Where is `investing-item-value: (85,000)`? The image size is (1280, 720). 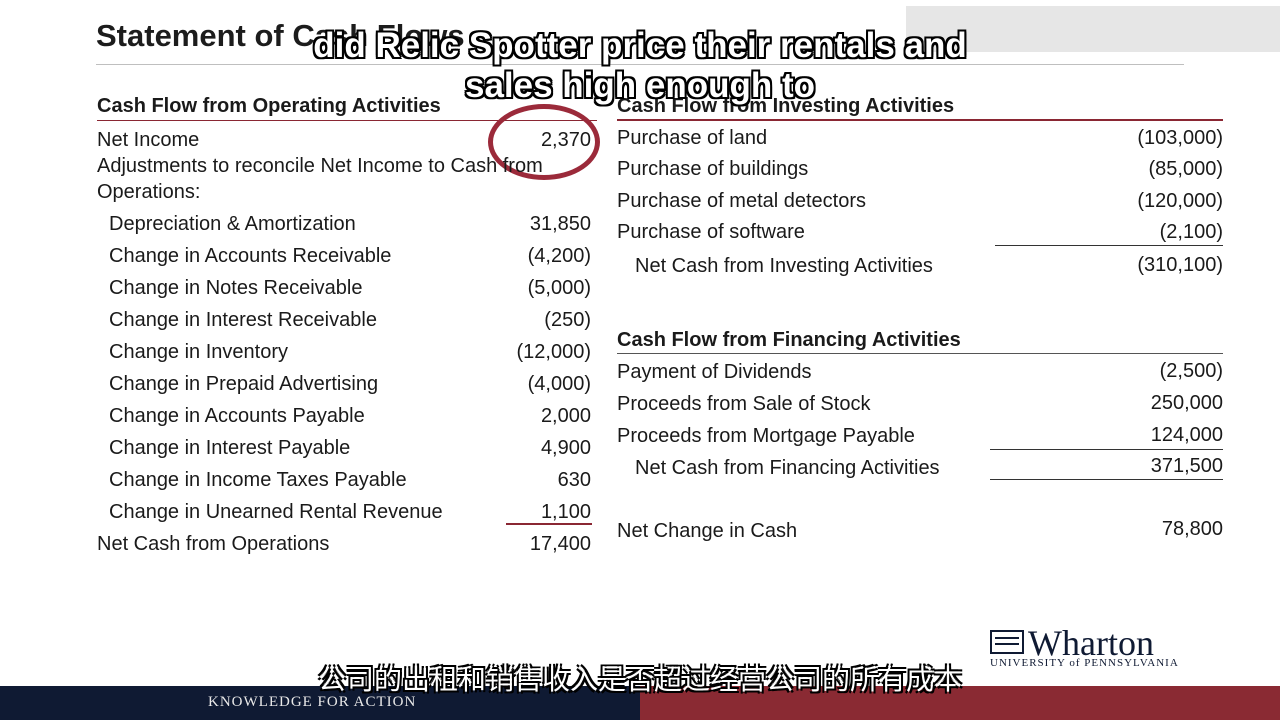 investing-item-value: (85,000) is located at coordinates (1186, 169).